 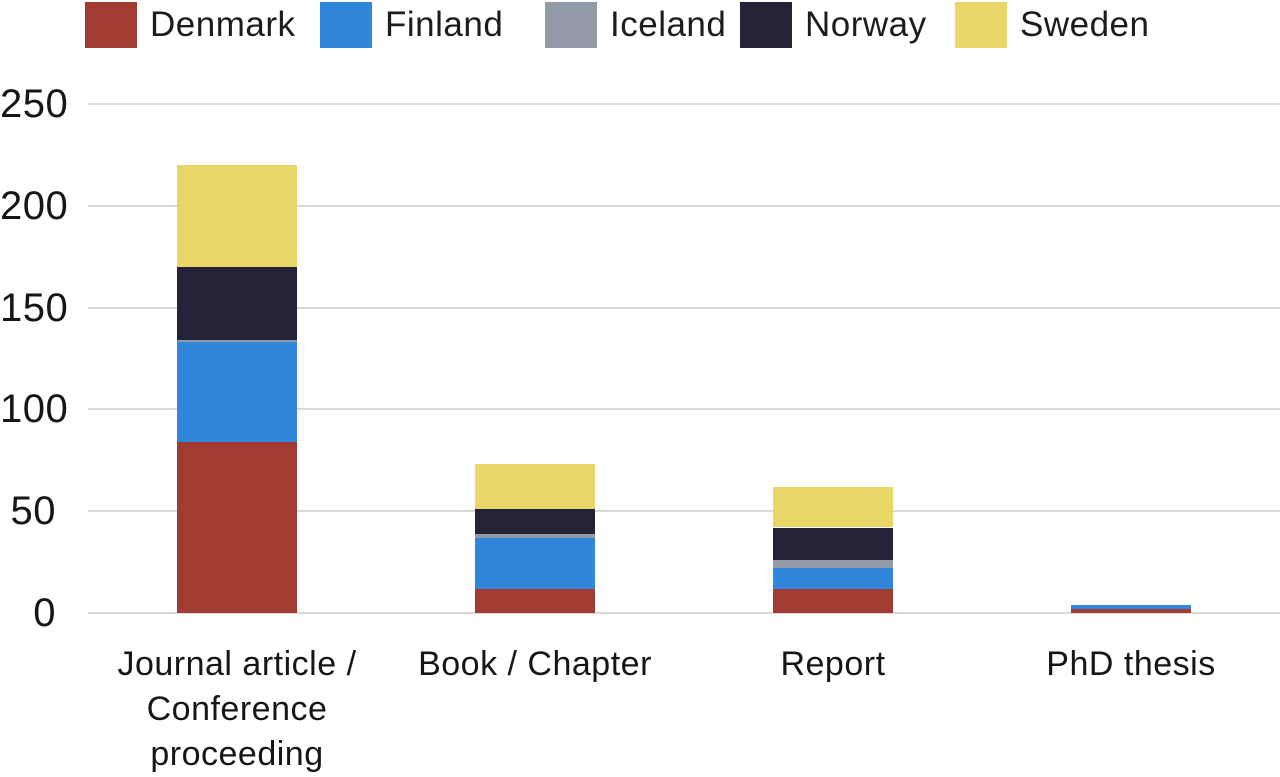 I want to click on legend: Denmark Finland Iceland Norway Sweden, so click(x=640, y=26).